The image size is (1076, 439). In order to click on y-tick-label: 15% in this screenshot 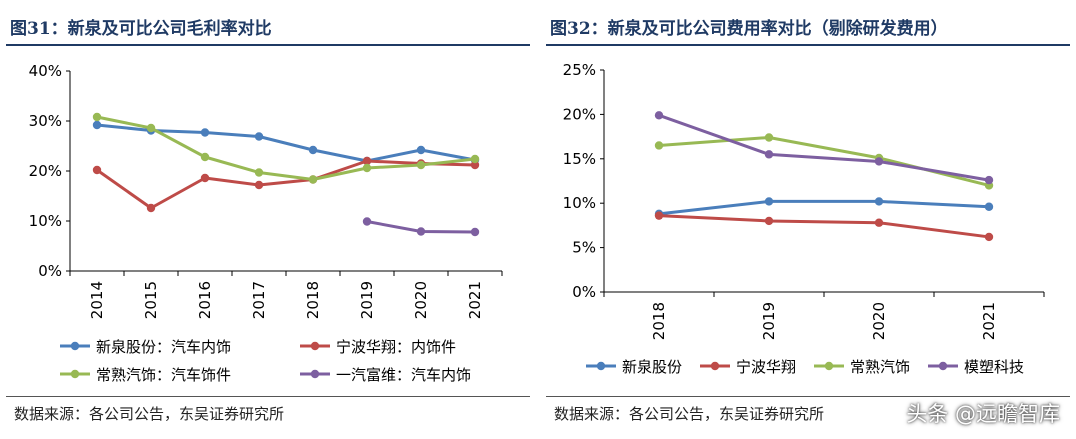, I will do `click(579, 159)`.